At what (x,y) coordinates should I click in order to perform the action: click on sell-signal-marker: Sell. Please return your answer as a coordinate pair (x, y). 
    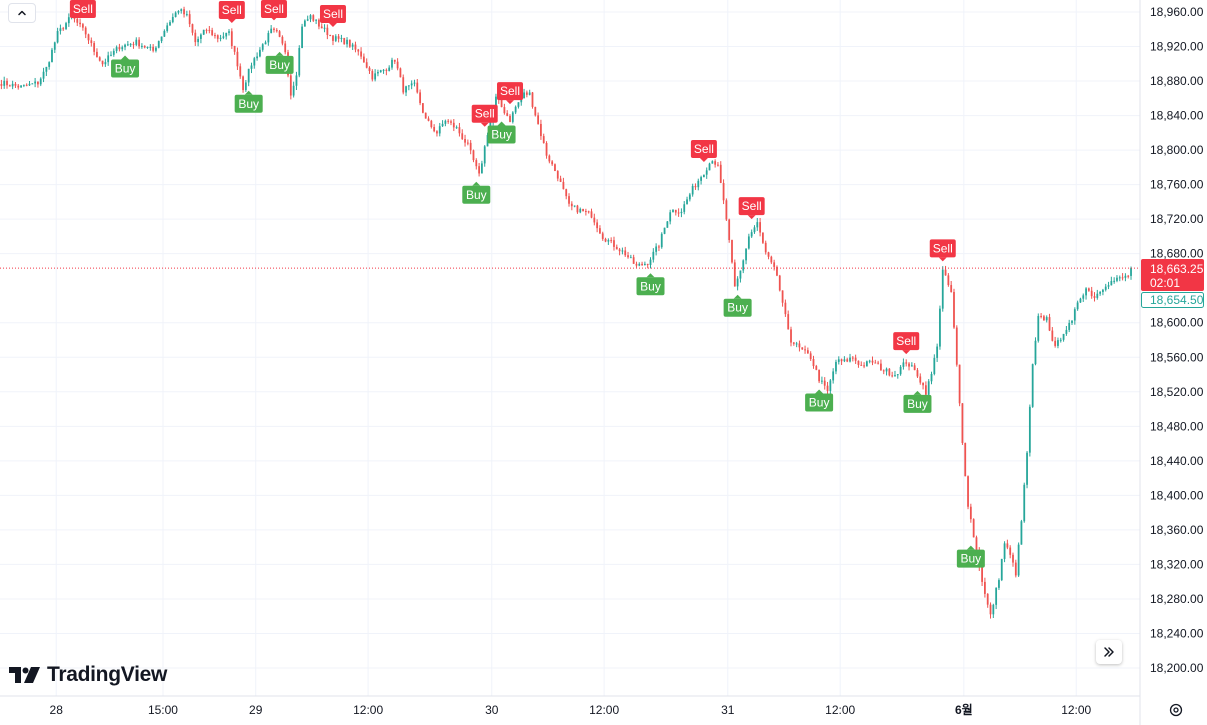
    Looking at the image, I should click on (942, 250).